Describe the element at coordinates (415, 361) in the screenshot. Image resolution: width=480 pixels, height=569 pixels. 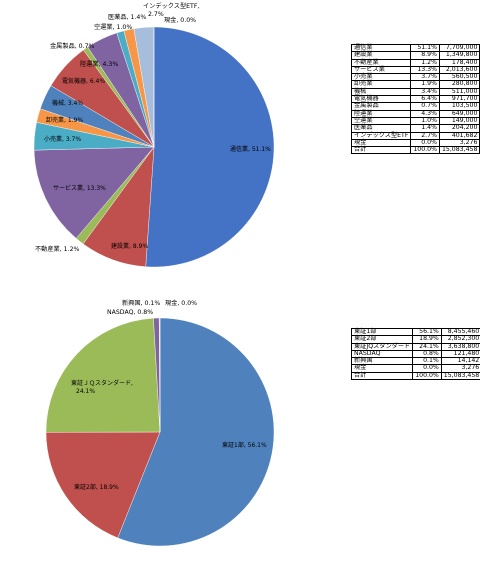
I see `table-row: 新興国 0.1% 14,142` at that location.